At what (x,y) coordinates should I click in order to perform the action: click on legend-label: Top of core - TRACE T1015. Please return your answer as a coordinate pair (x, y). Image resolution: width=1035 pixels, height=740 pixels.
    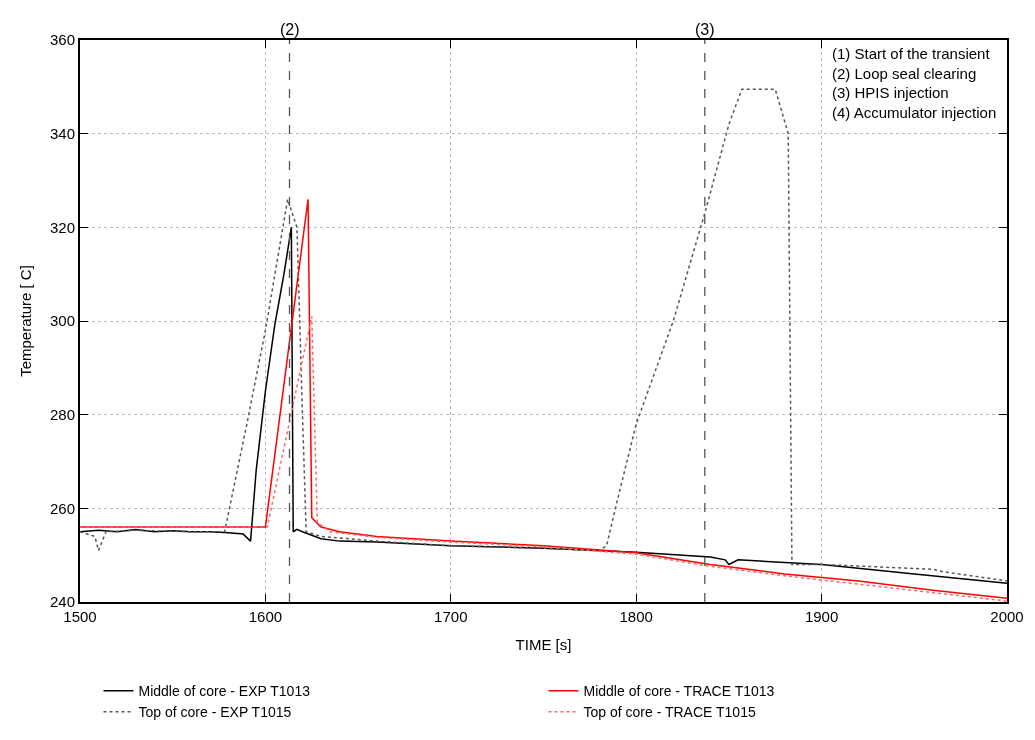
    Looking at the image, I should click on (669, 712).